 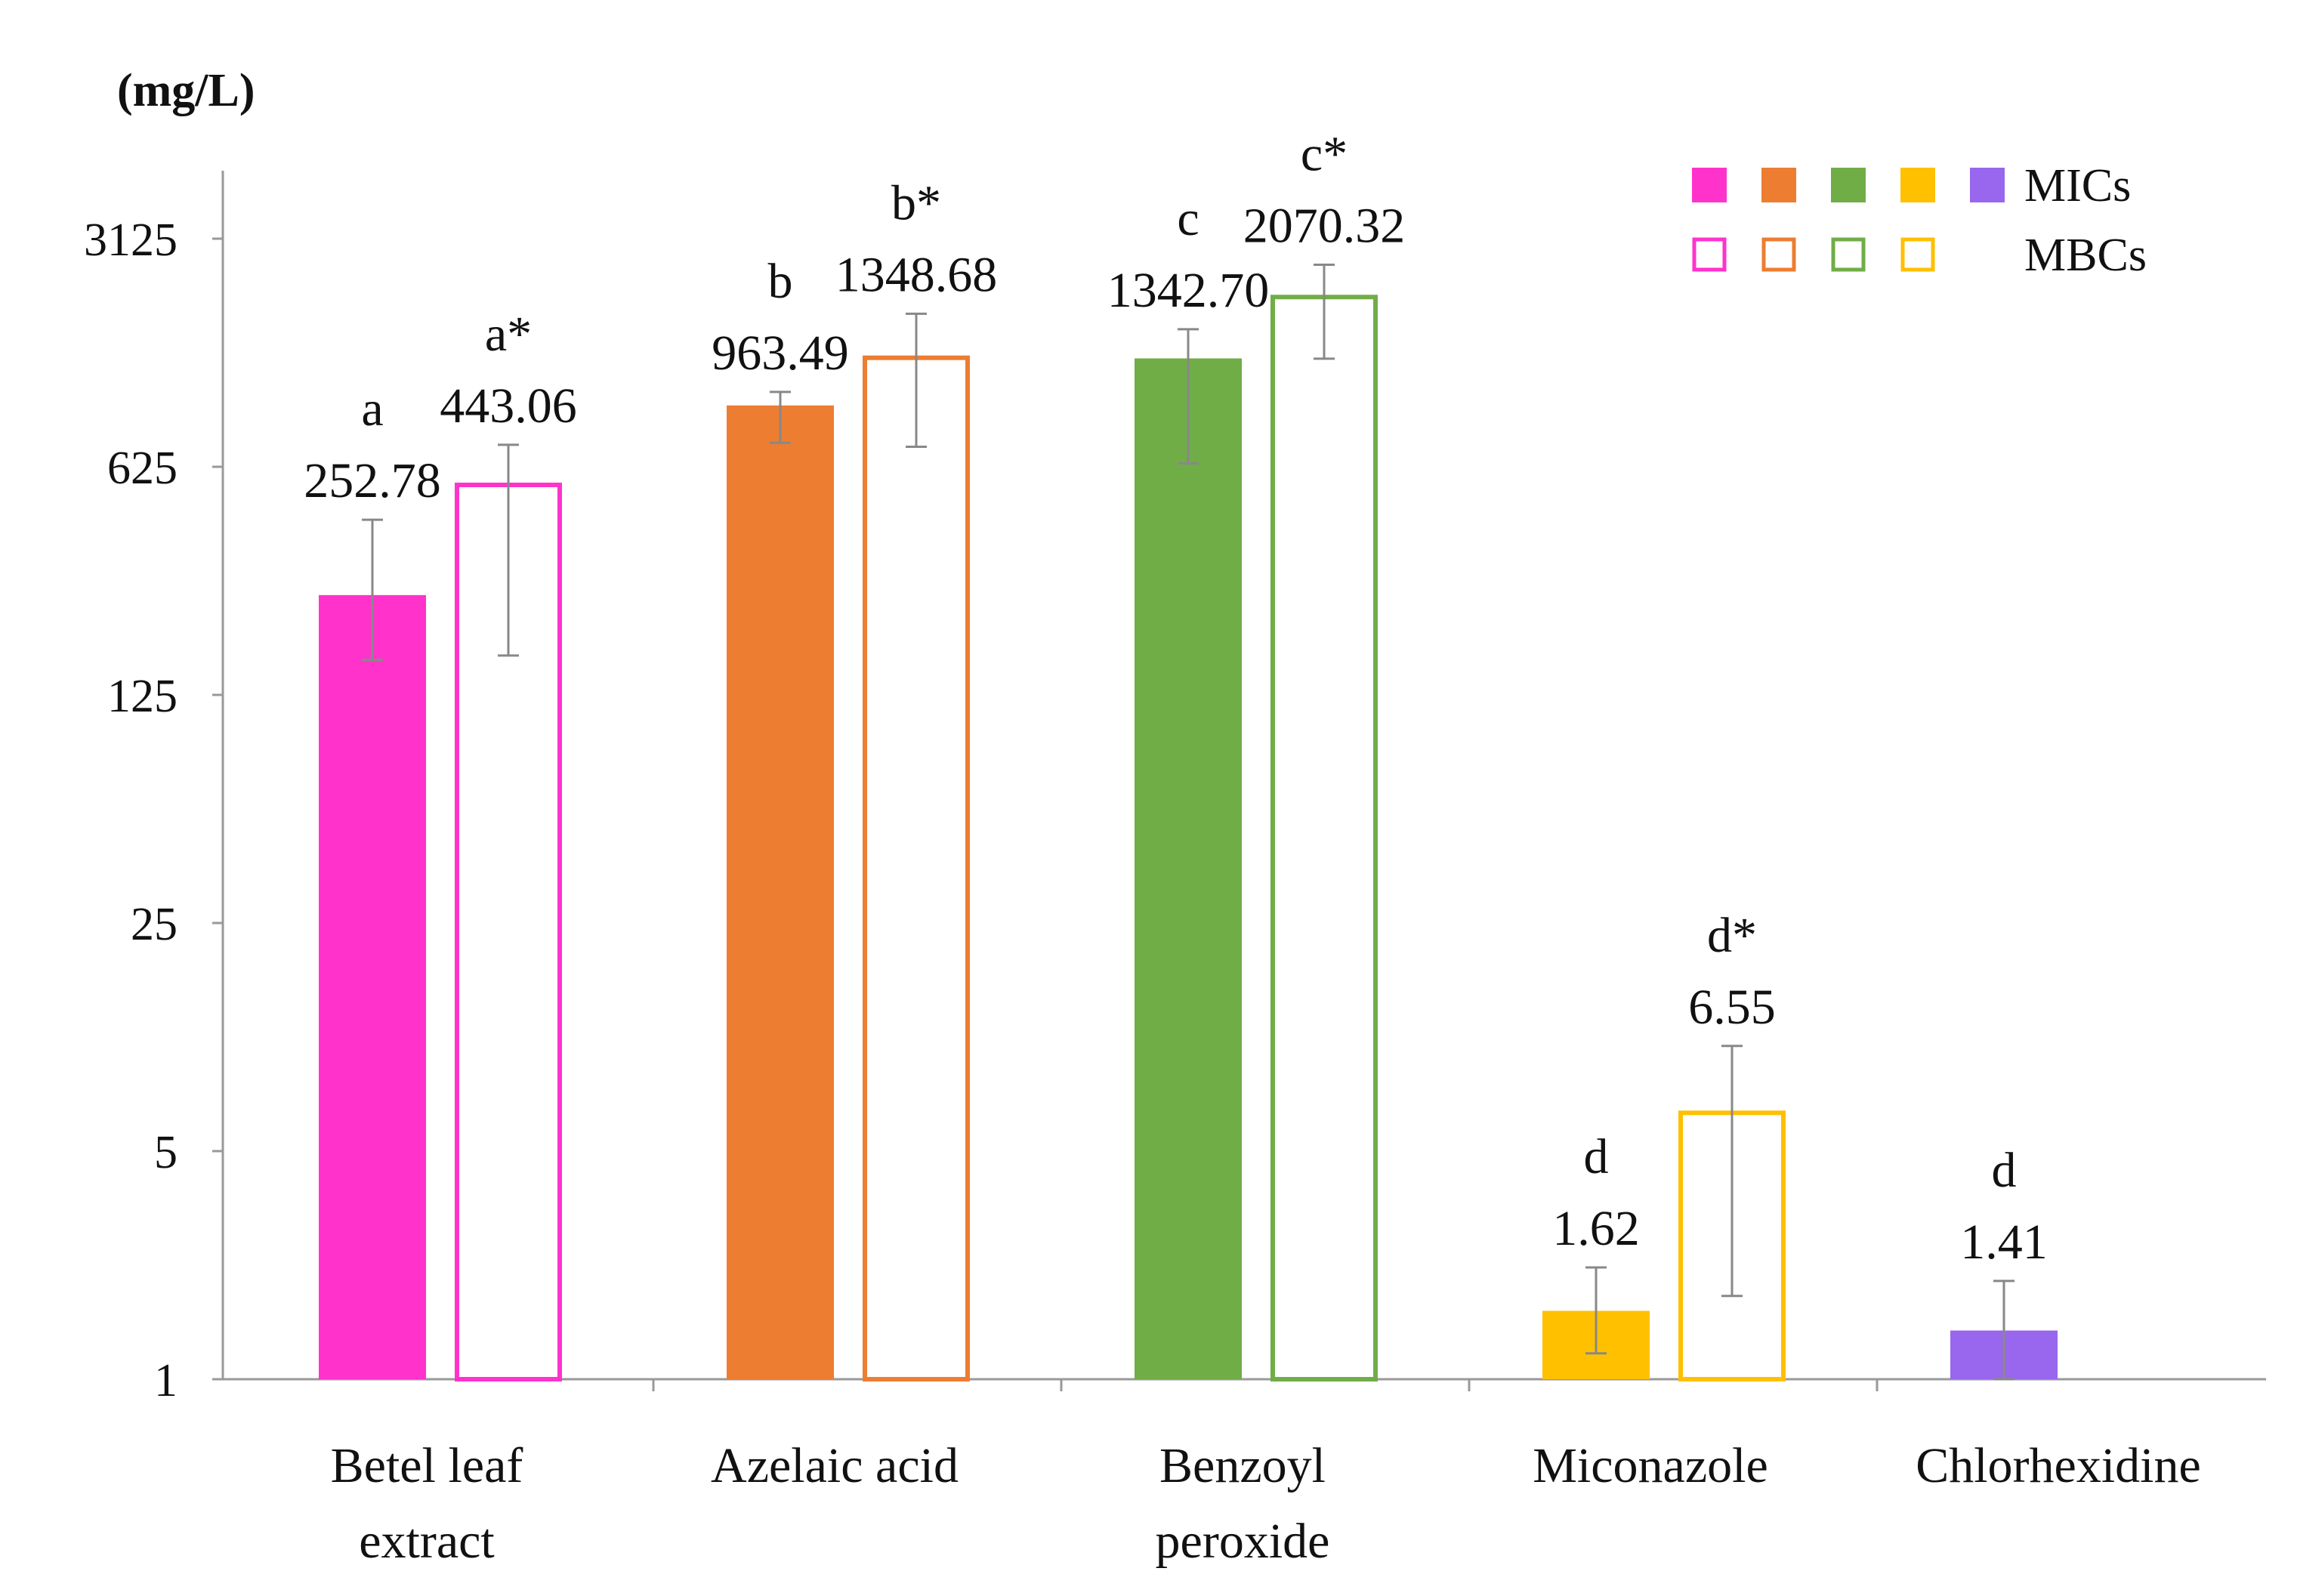 What do you see at coordinates (373, 480) in the screenshot?
I see `data-label: 252.78` at bounding box center [373, 480].